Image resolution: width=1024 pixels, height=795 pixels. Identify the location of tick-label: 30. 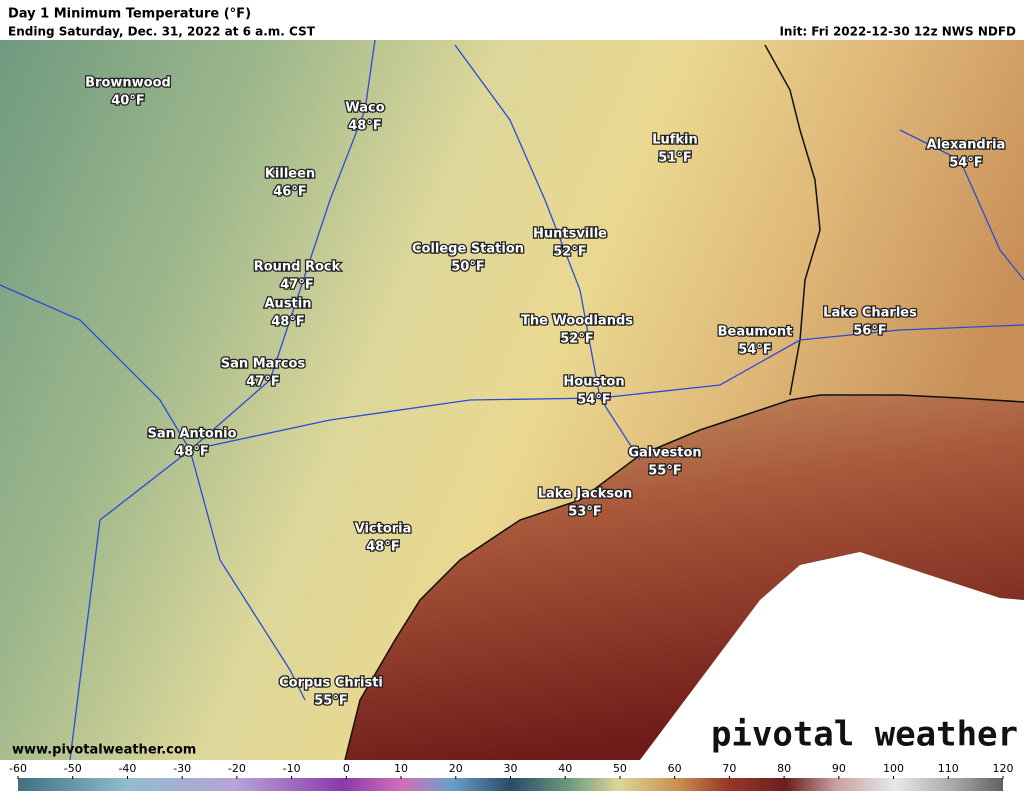
(511, 768).